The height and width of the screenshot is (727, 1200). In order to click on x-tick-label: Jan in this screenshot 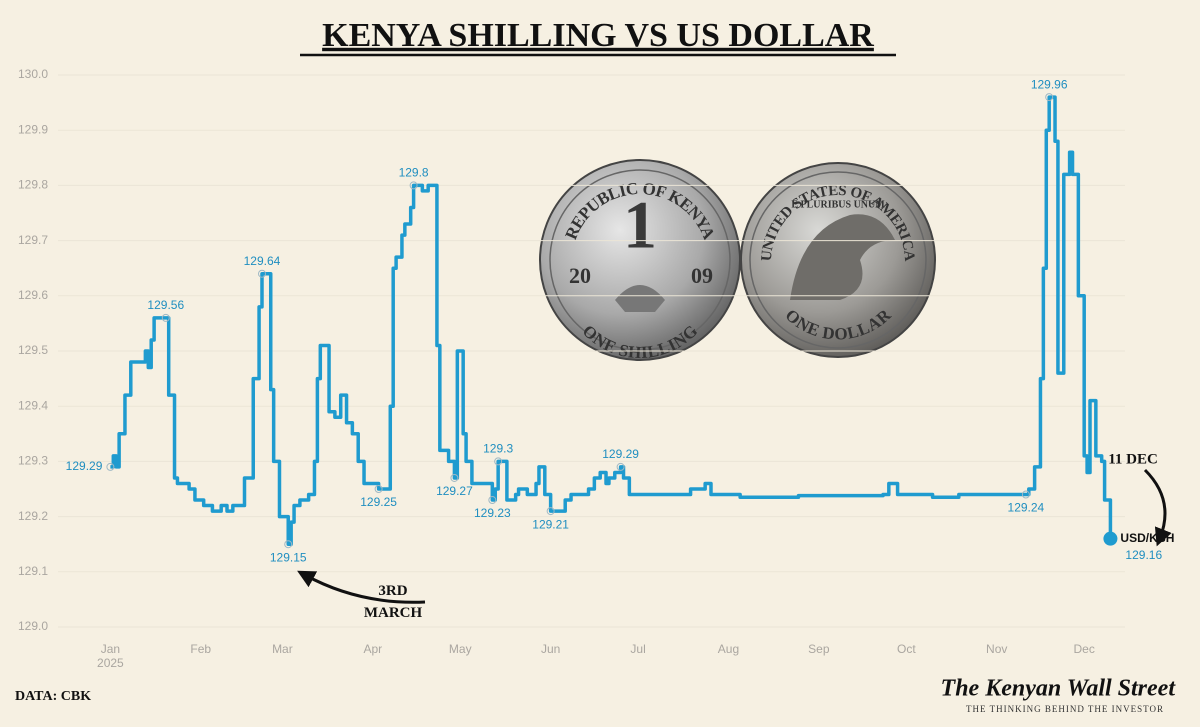, I will do `click(110, 649)`.